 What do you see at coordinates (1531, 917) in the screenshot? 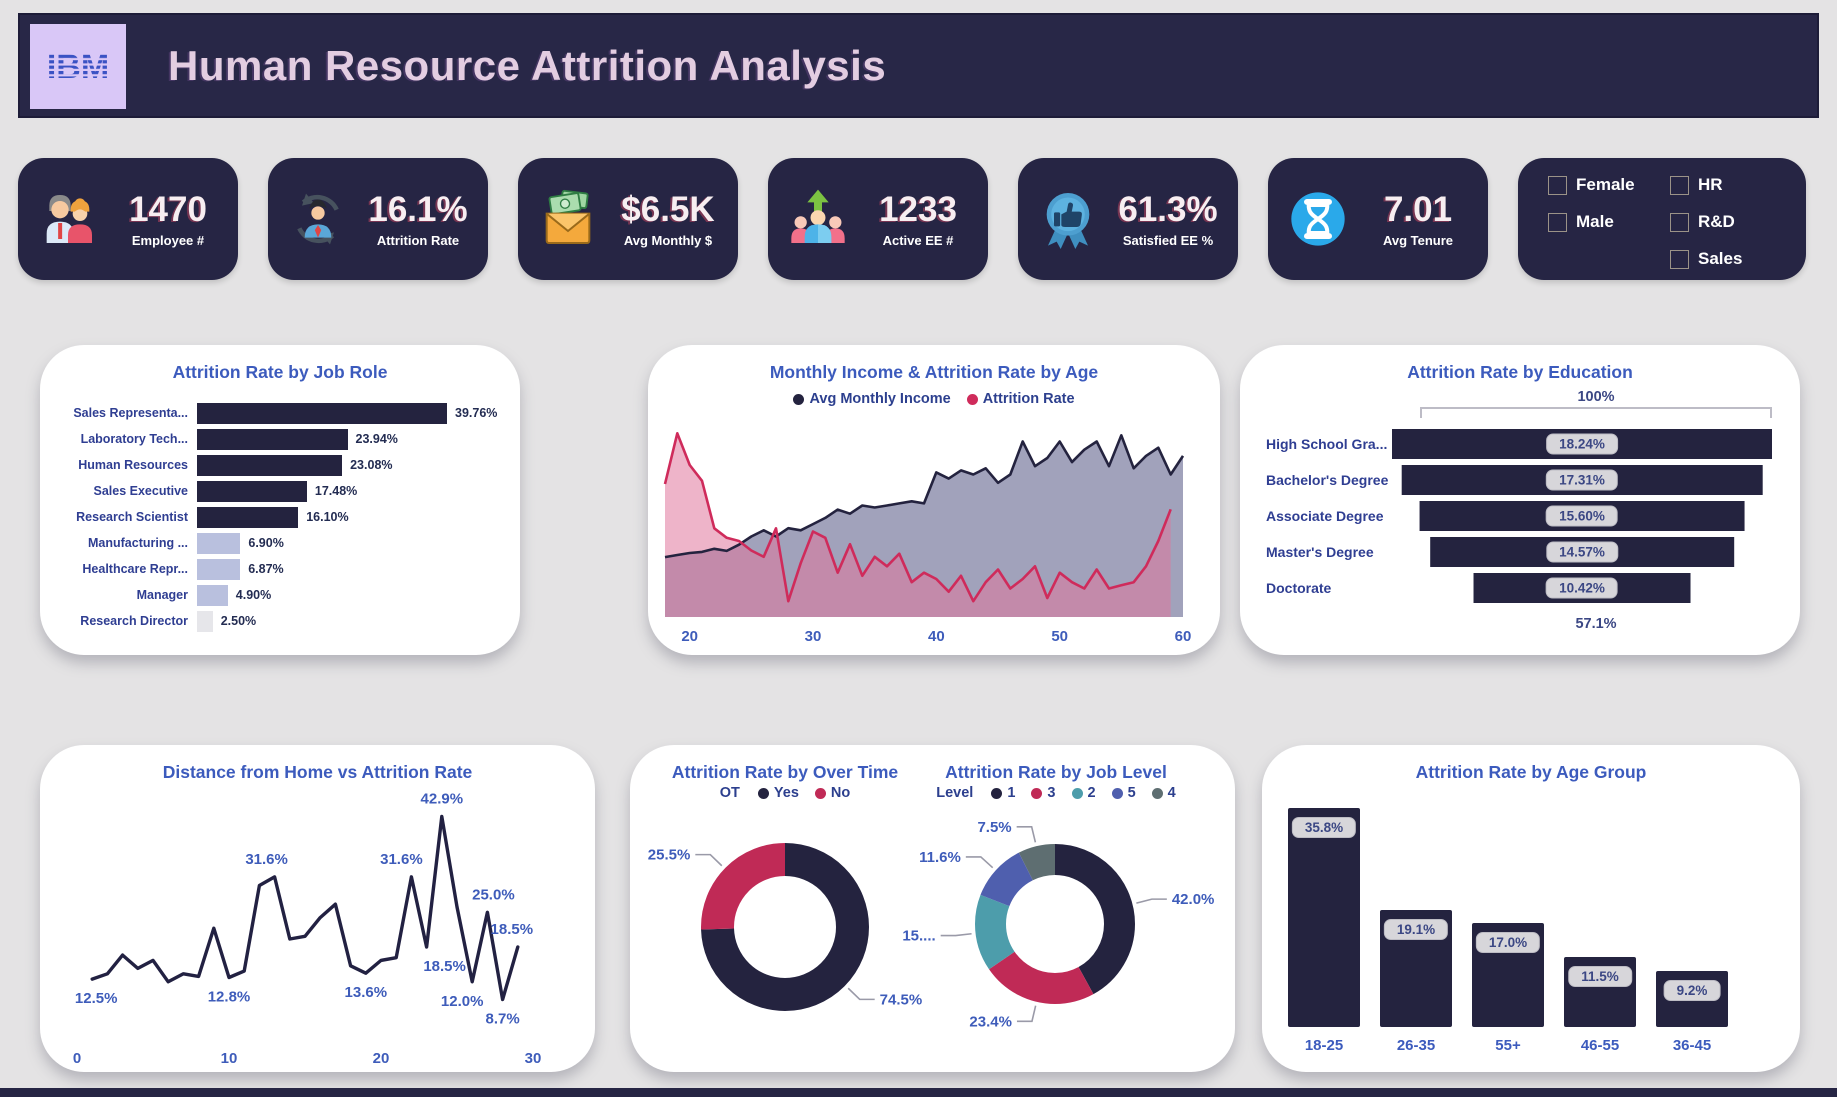
I see `age-group-bars: 35.8% 19.1% 17.0% 11.5% 9.2%` at bounding box center [1531, 917].